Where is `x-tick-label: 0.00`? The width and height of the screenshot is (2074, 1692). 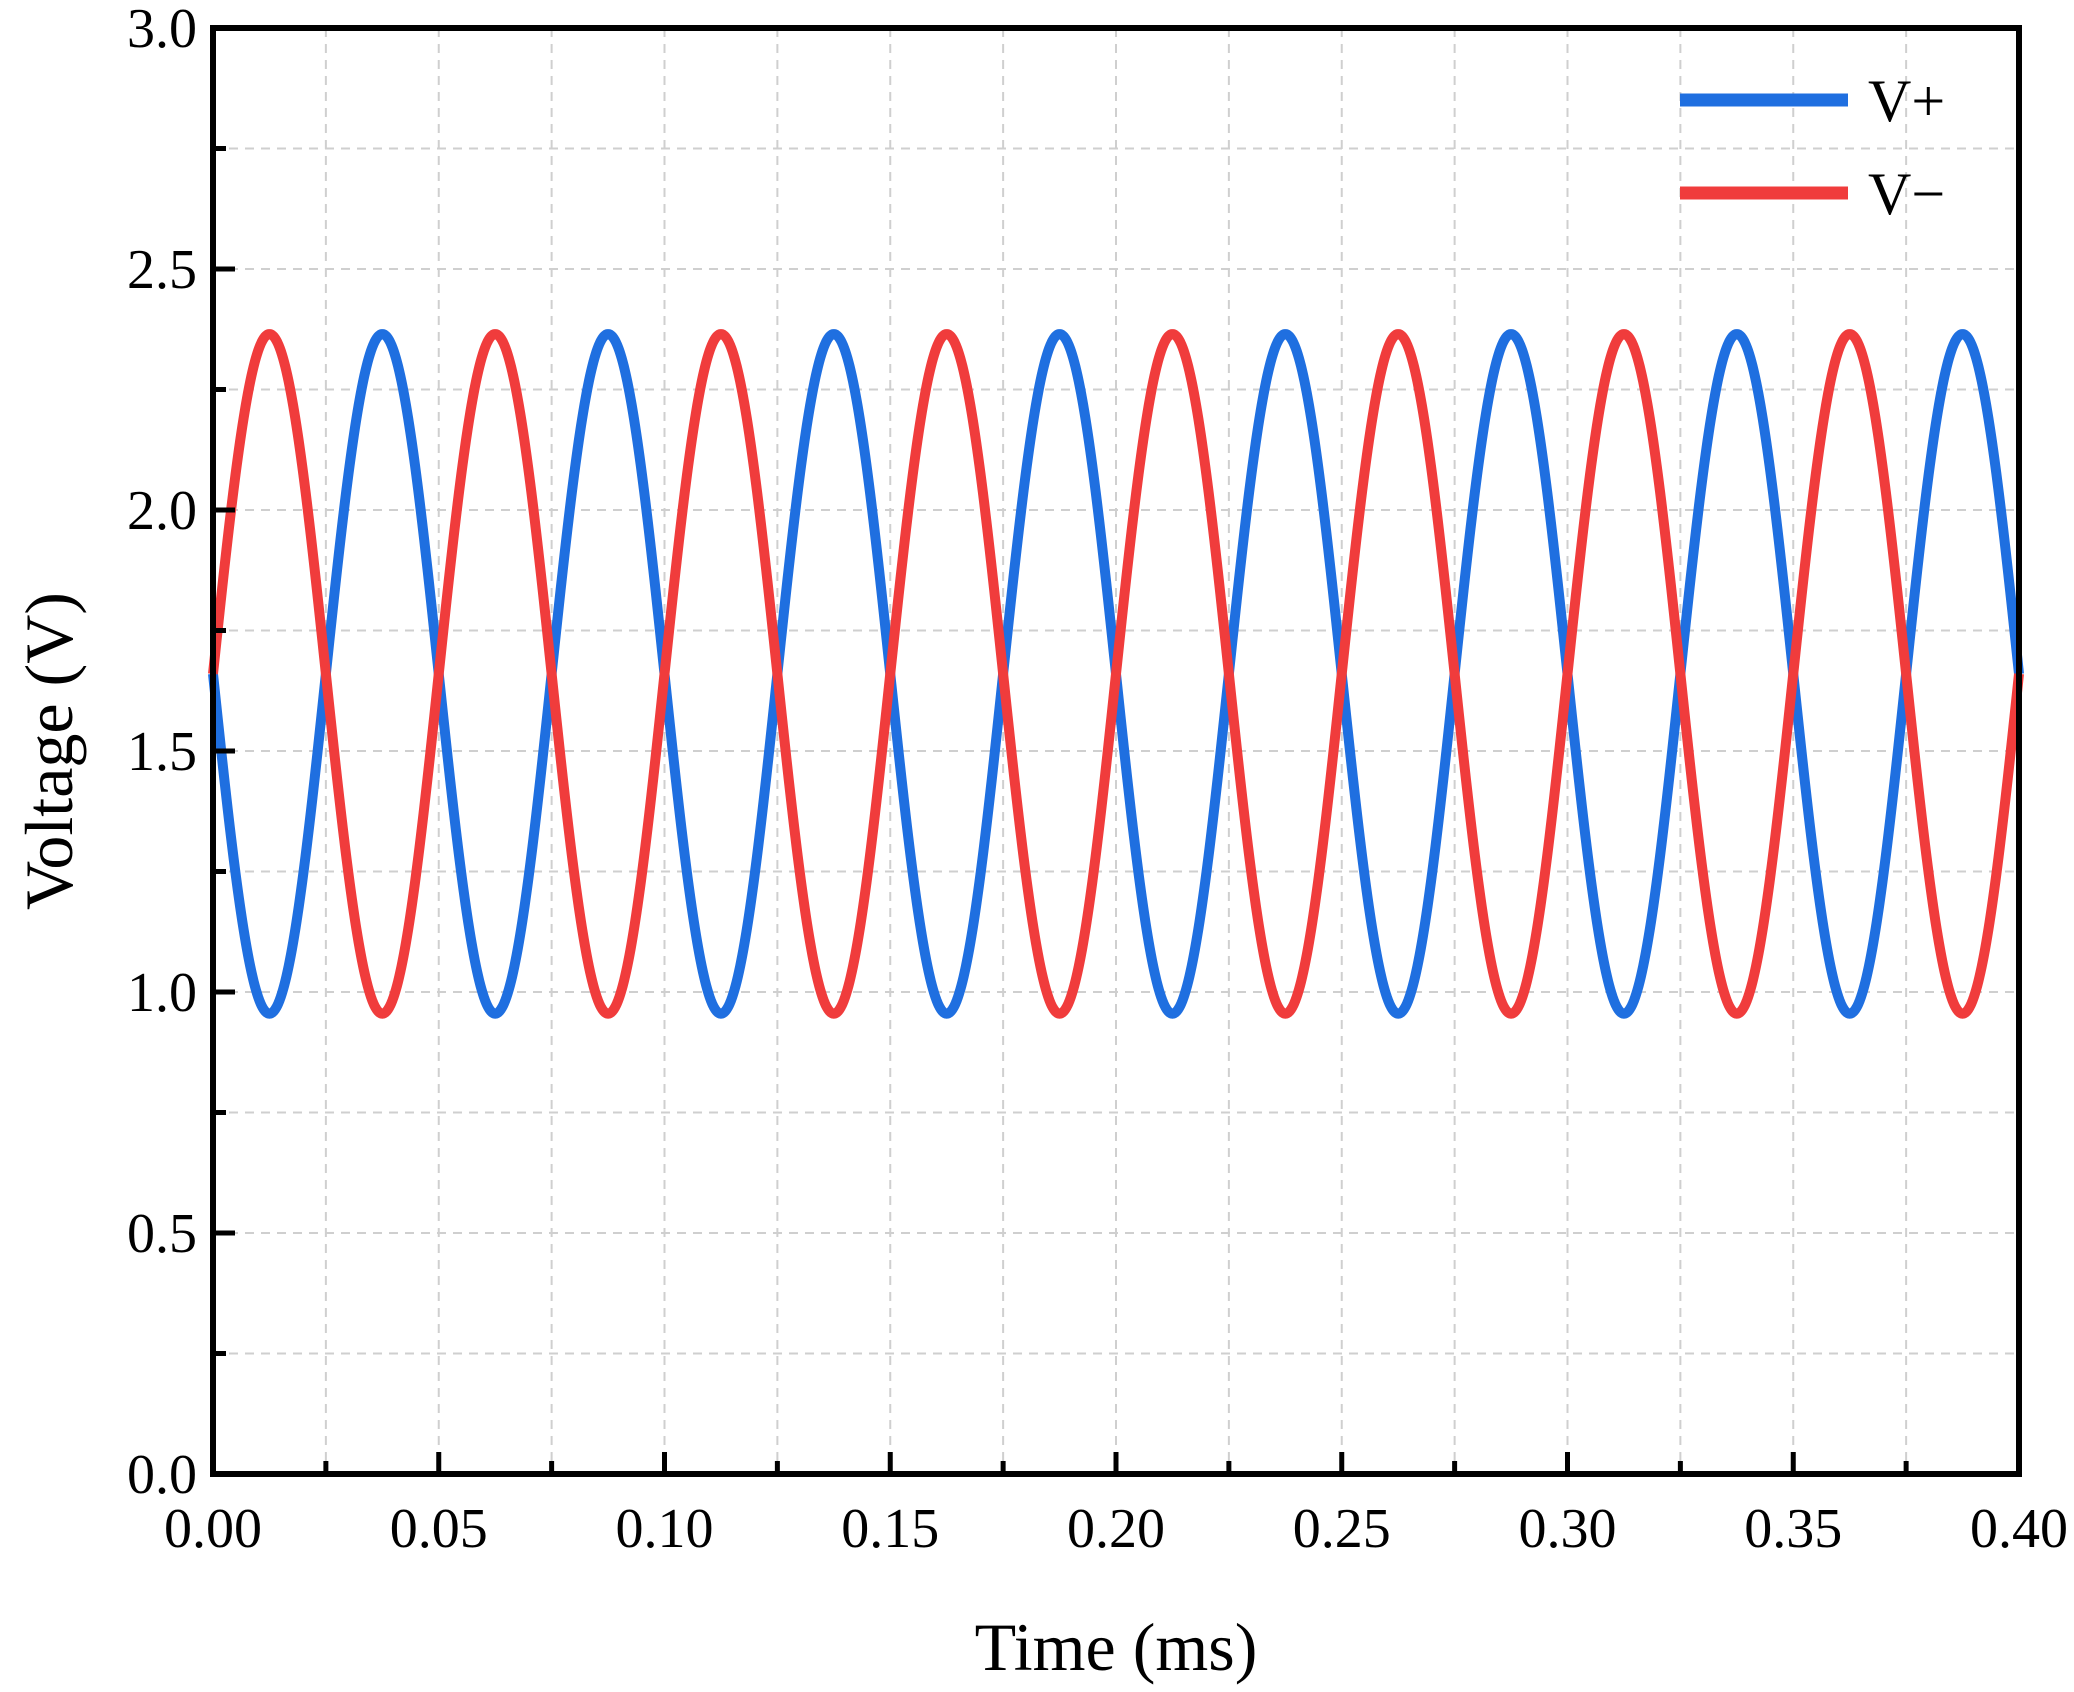 x-tick-label: 0.00 is located at coordinates (213, 1529).